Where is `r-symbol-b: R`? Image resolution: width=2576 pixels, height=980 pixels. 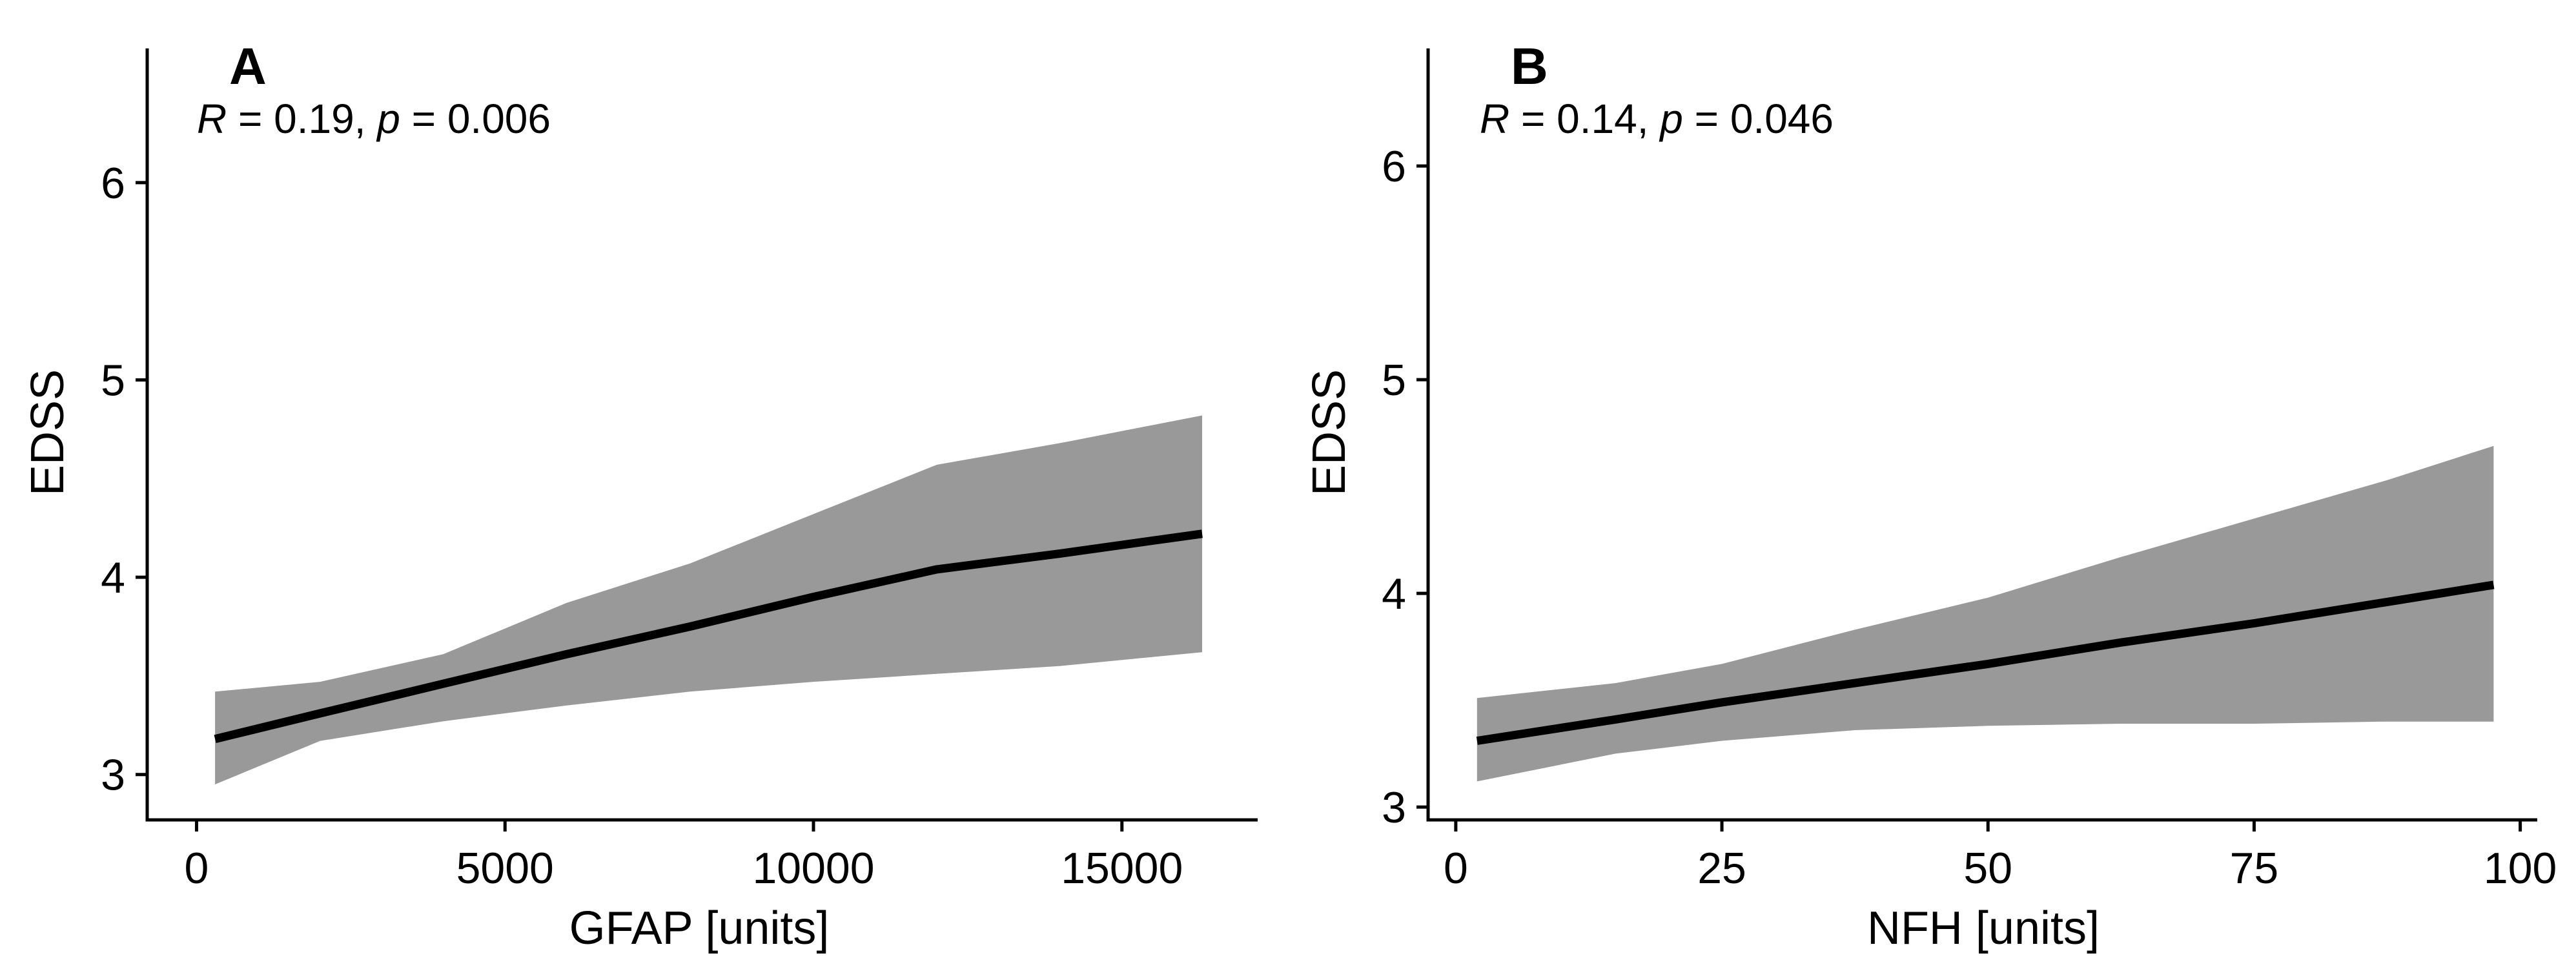 r-symbol-b: R is located at coordinates (1494, 119).